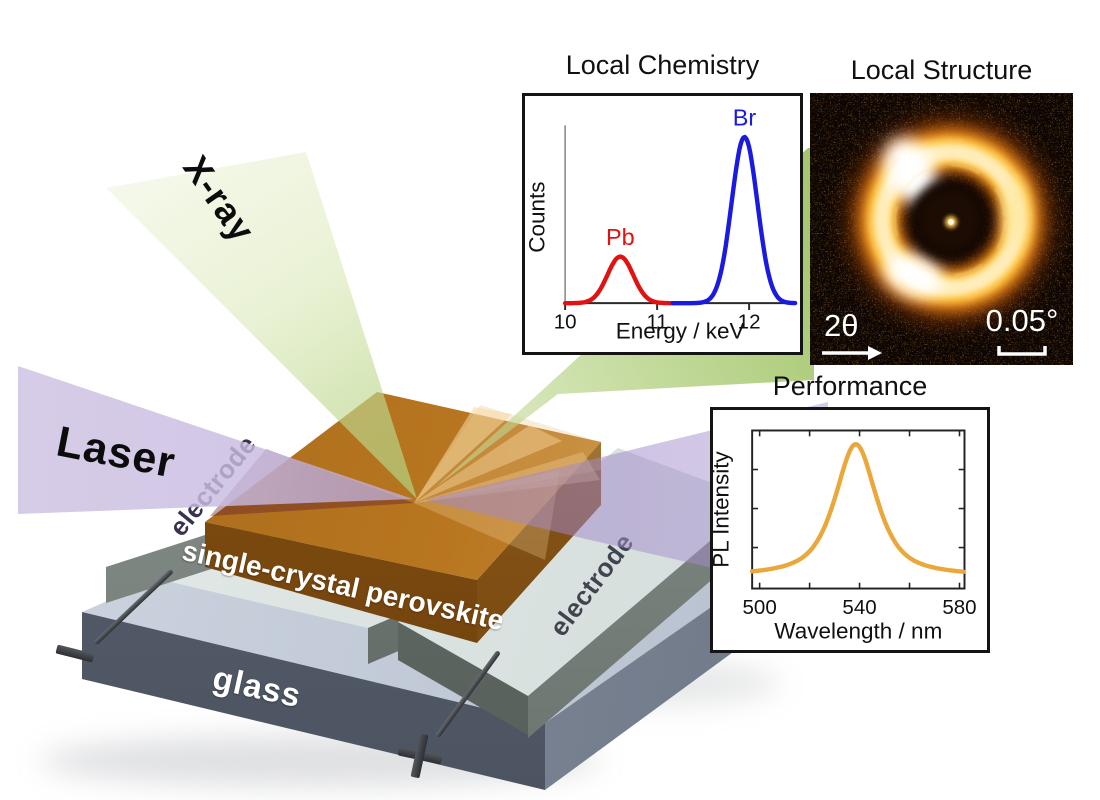 The width and height of the screenshot is (1100, 800). Describe the element at coordinates (859, 607) in the screenshot. I see `x-tick-label: 540` at that location.